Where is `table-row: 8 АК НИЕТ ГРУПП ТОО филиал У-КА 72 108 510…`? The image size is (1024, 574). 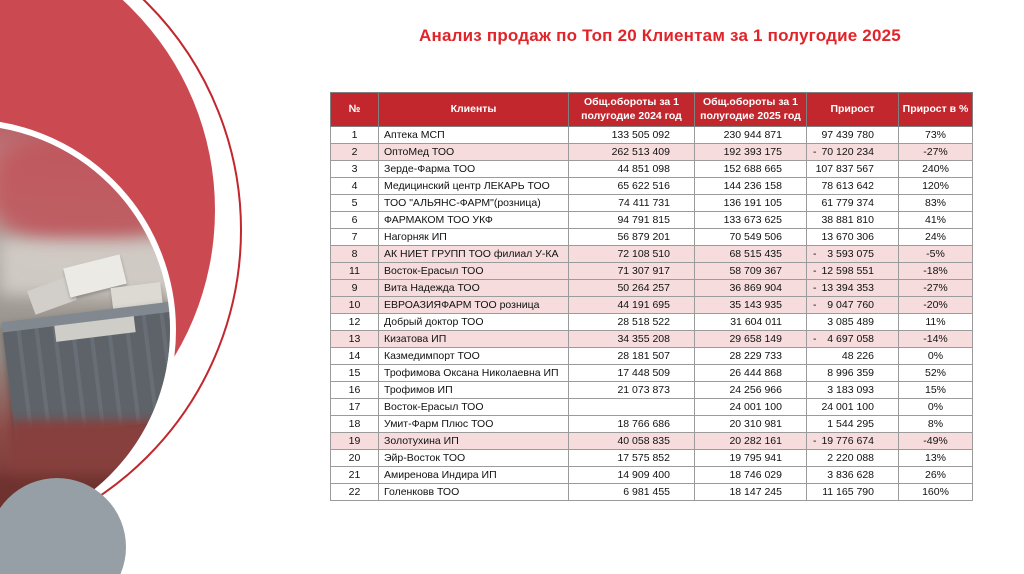
table-row: 8 АК НИЕТ ГРУПП ТОО филиал У-КА 72 108 510… is located at coordinates (651, 254).